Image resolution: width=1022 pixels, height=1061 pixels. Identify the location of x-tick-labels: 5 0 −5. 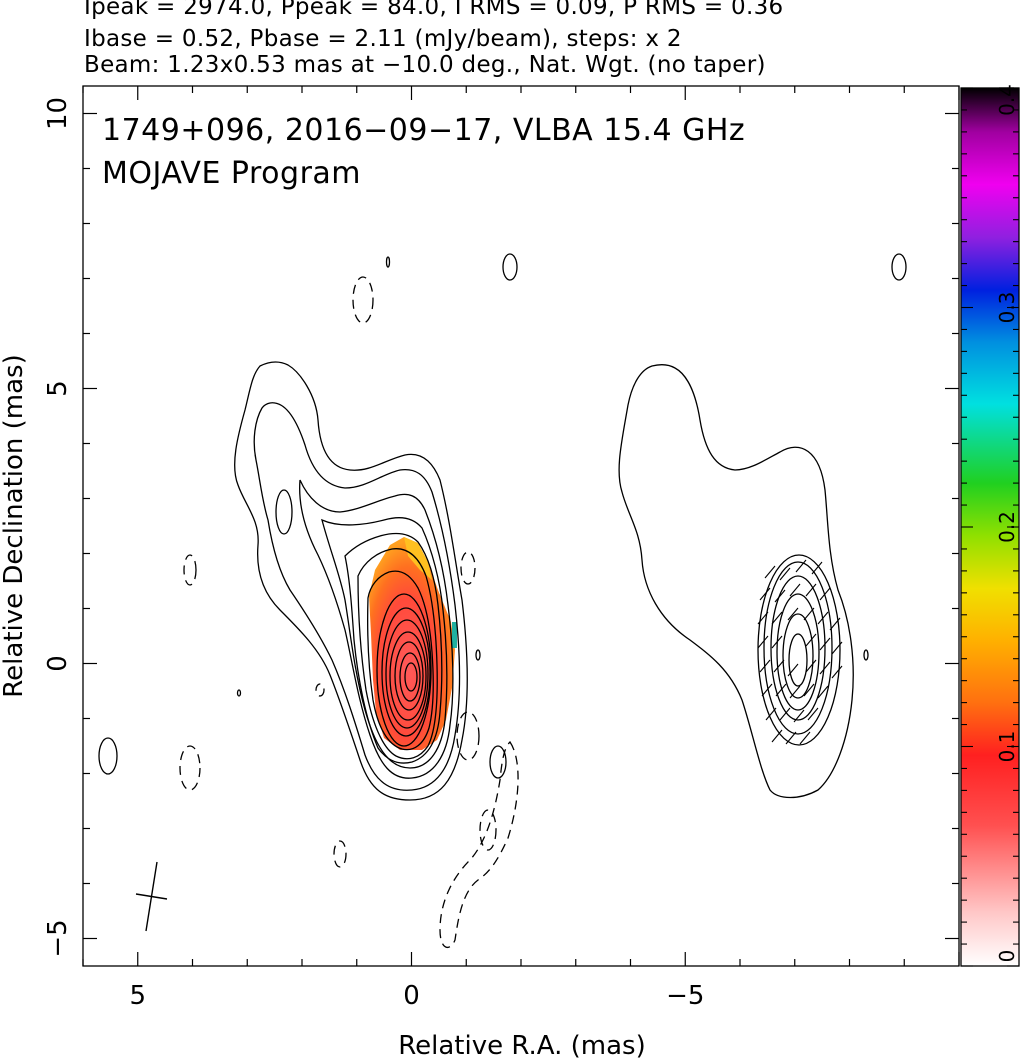
(416, 996).